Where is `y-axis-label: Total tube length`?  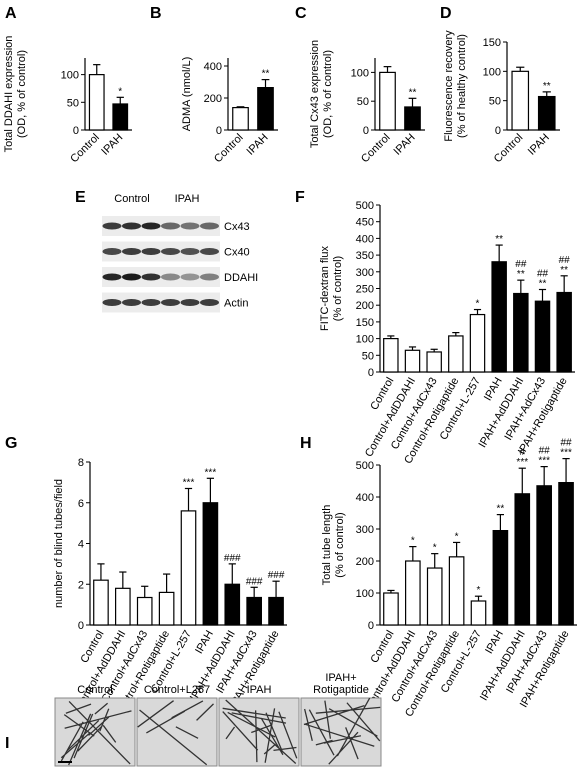
y-axis-label: Total tube length is located at coordinates (327, 545).